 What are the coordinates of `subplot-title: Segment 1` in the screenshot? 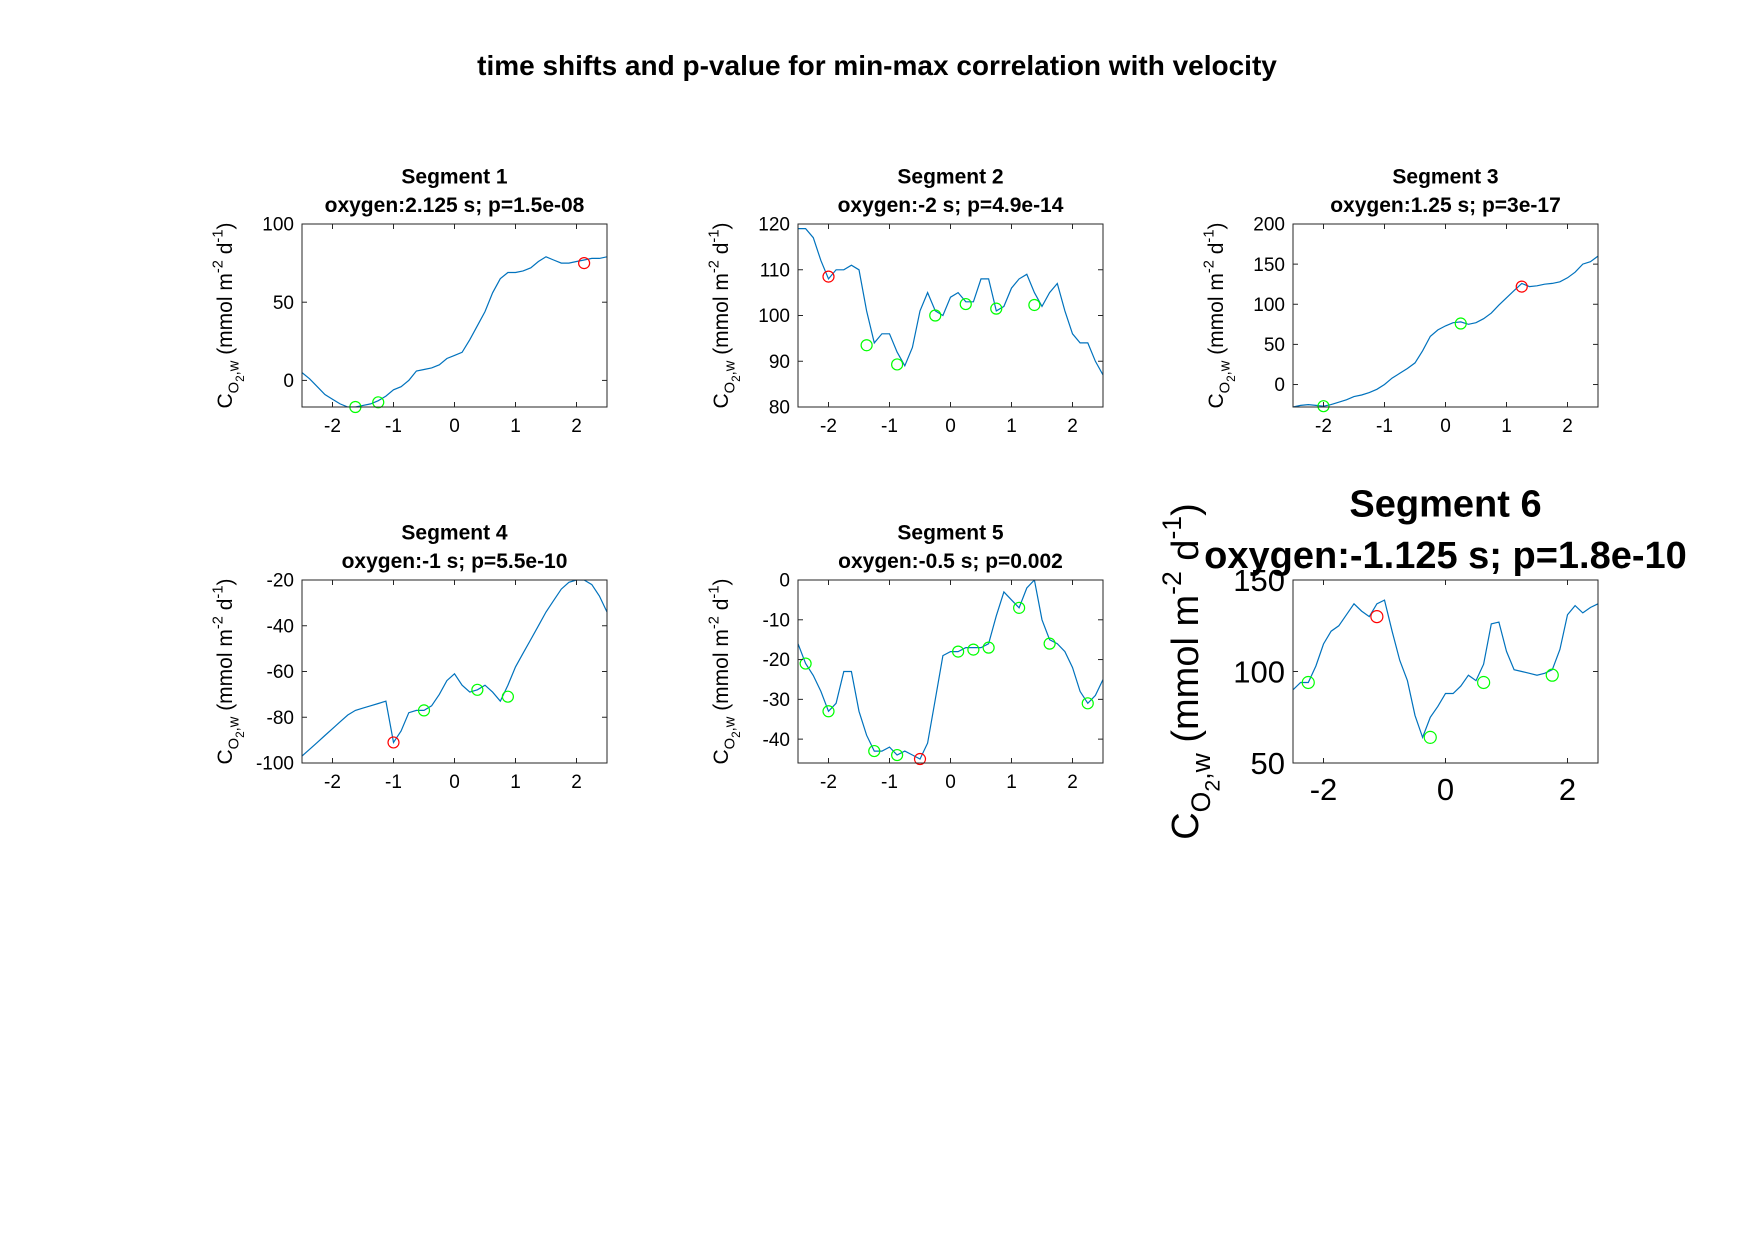 It's located at (454, 177).